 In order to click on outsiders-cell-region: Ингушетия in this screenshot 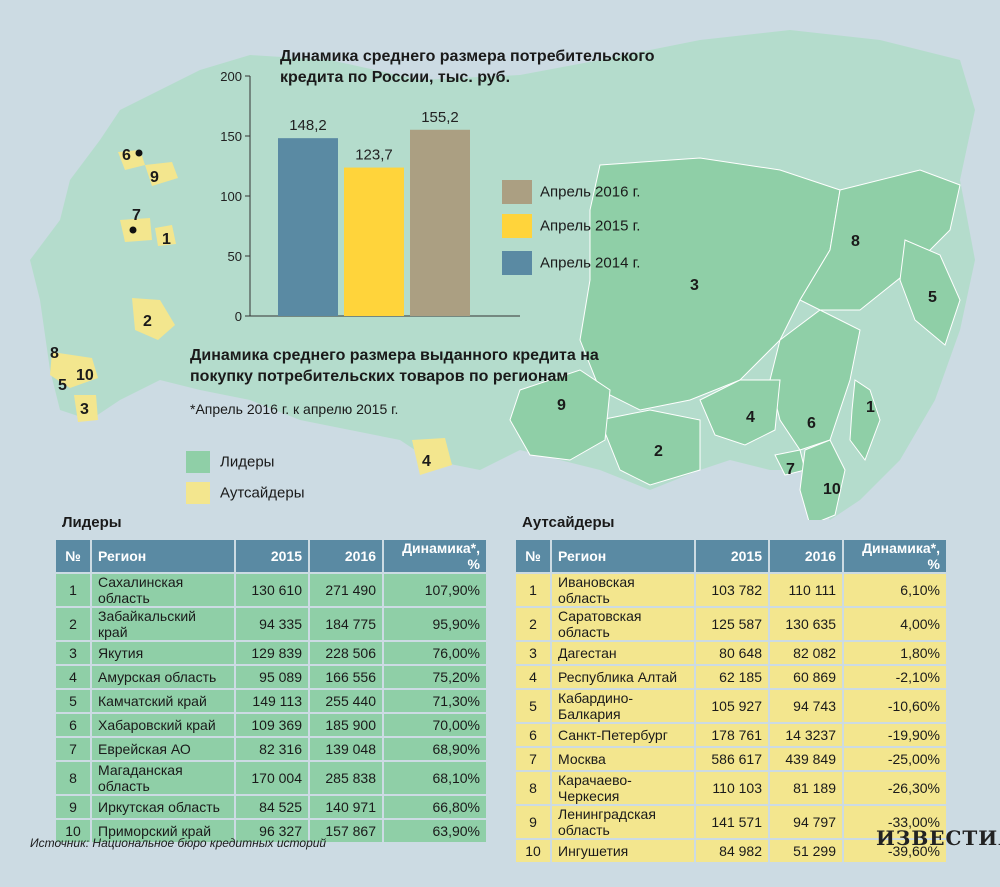, I will do `click(623, 851)`.